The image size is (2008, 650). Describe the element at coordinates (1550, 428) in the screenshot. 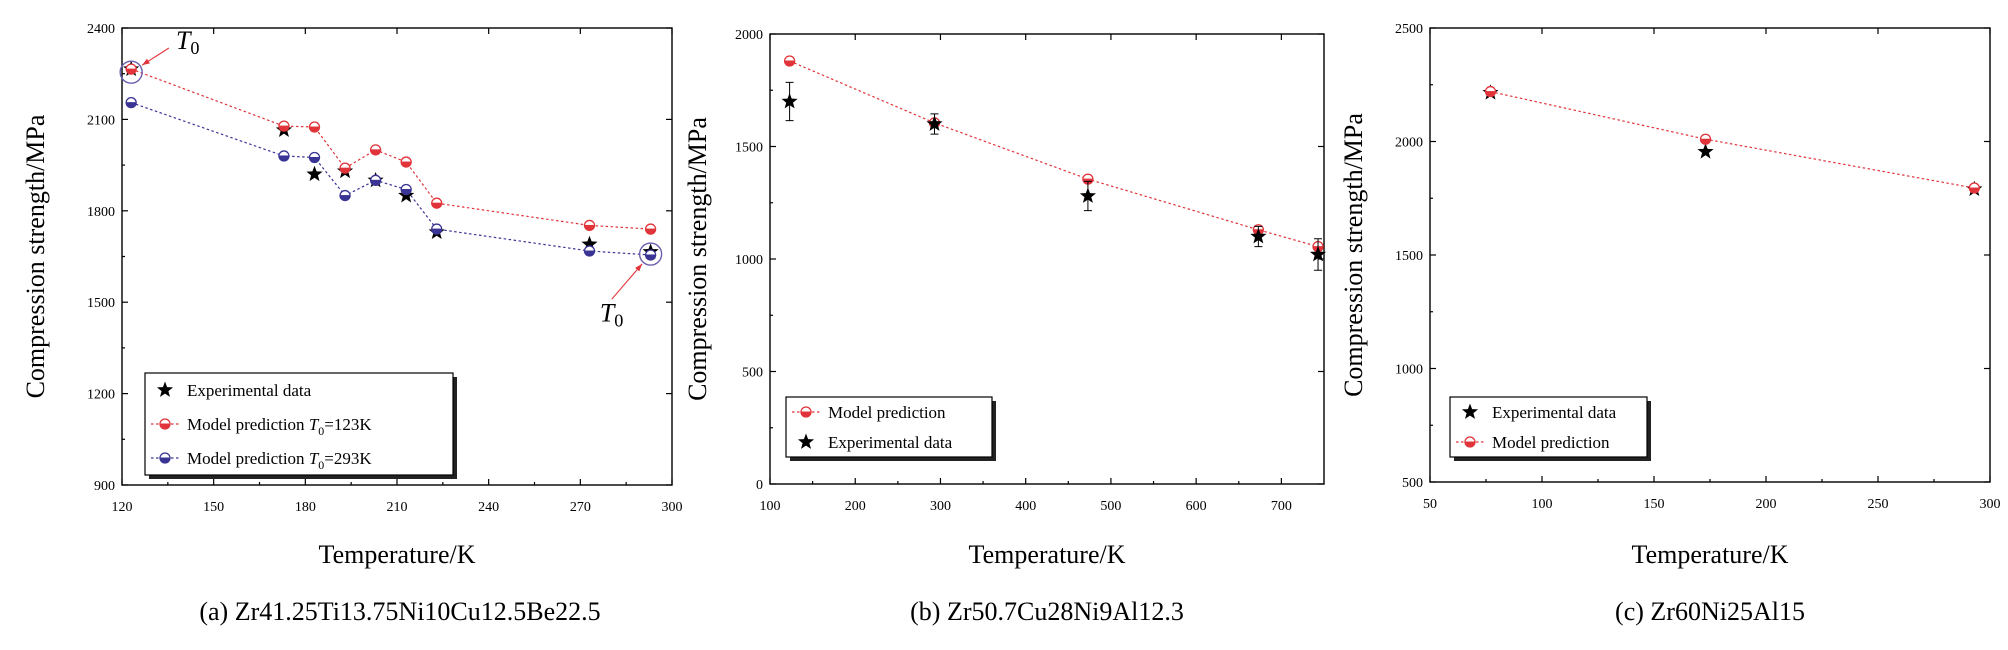

I see `legend: Experimental data Model prediction` at that location.